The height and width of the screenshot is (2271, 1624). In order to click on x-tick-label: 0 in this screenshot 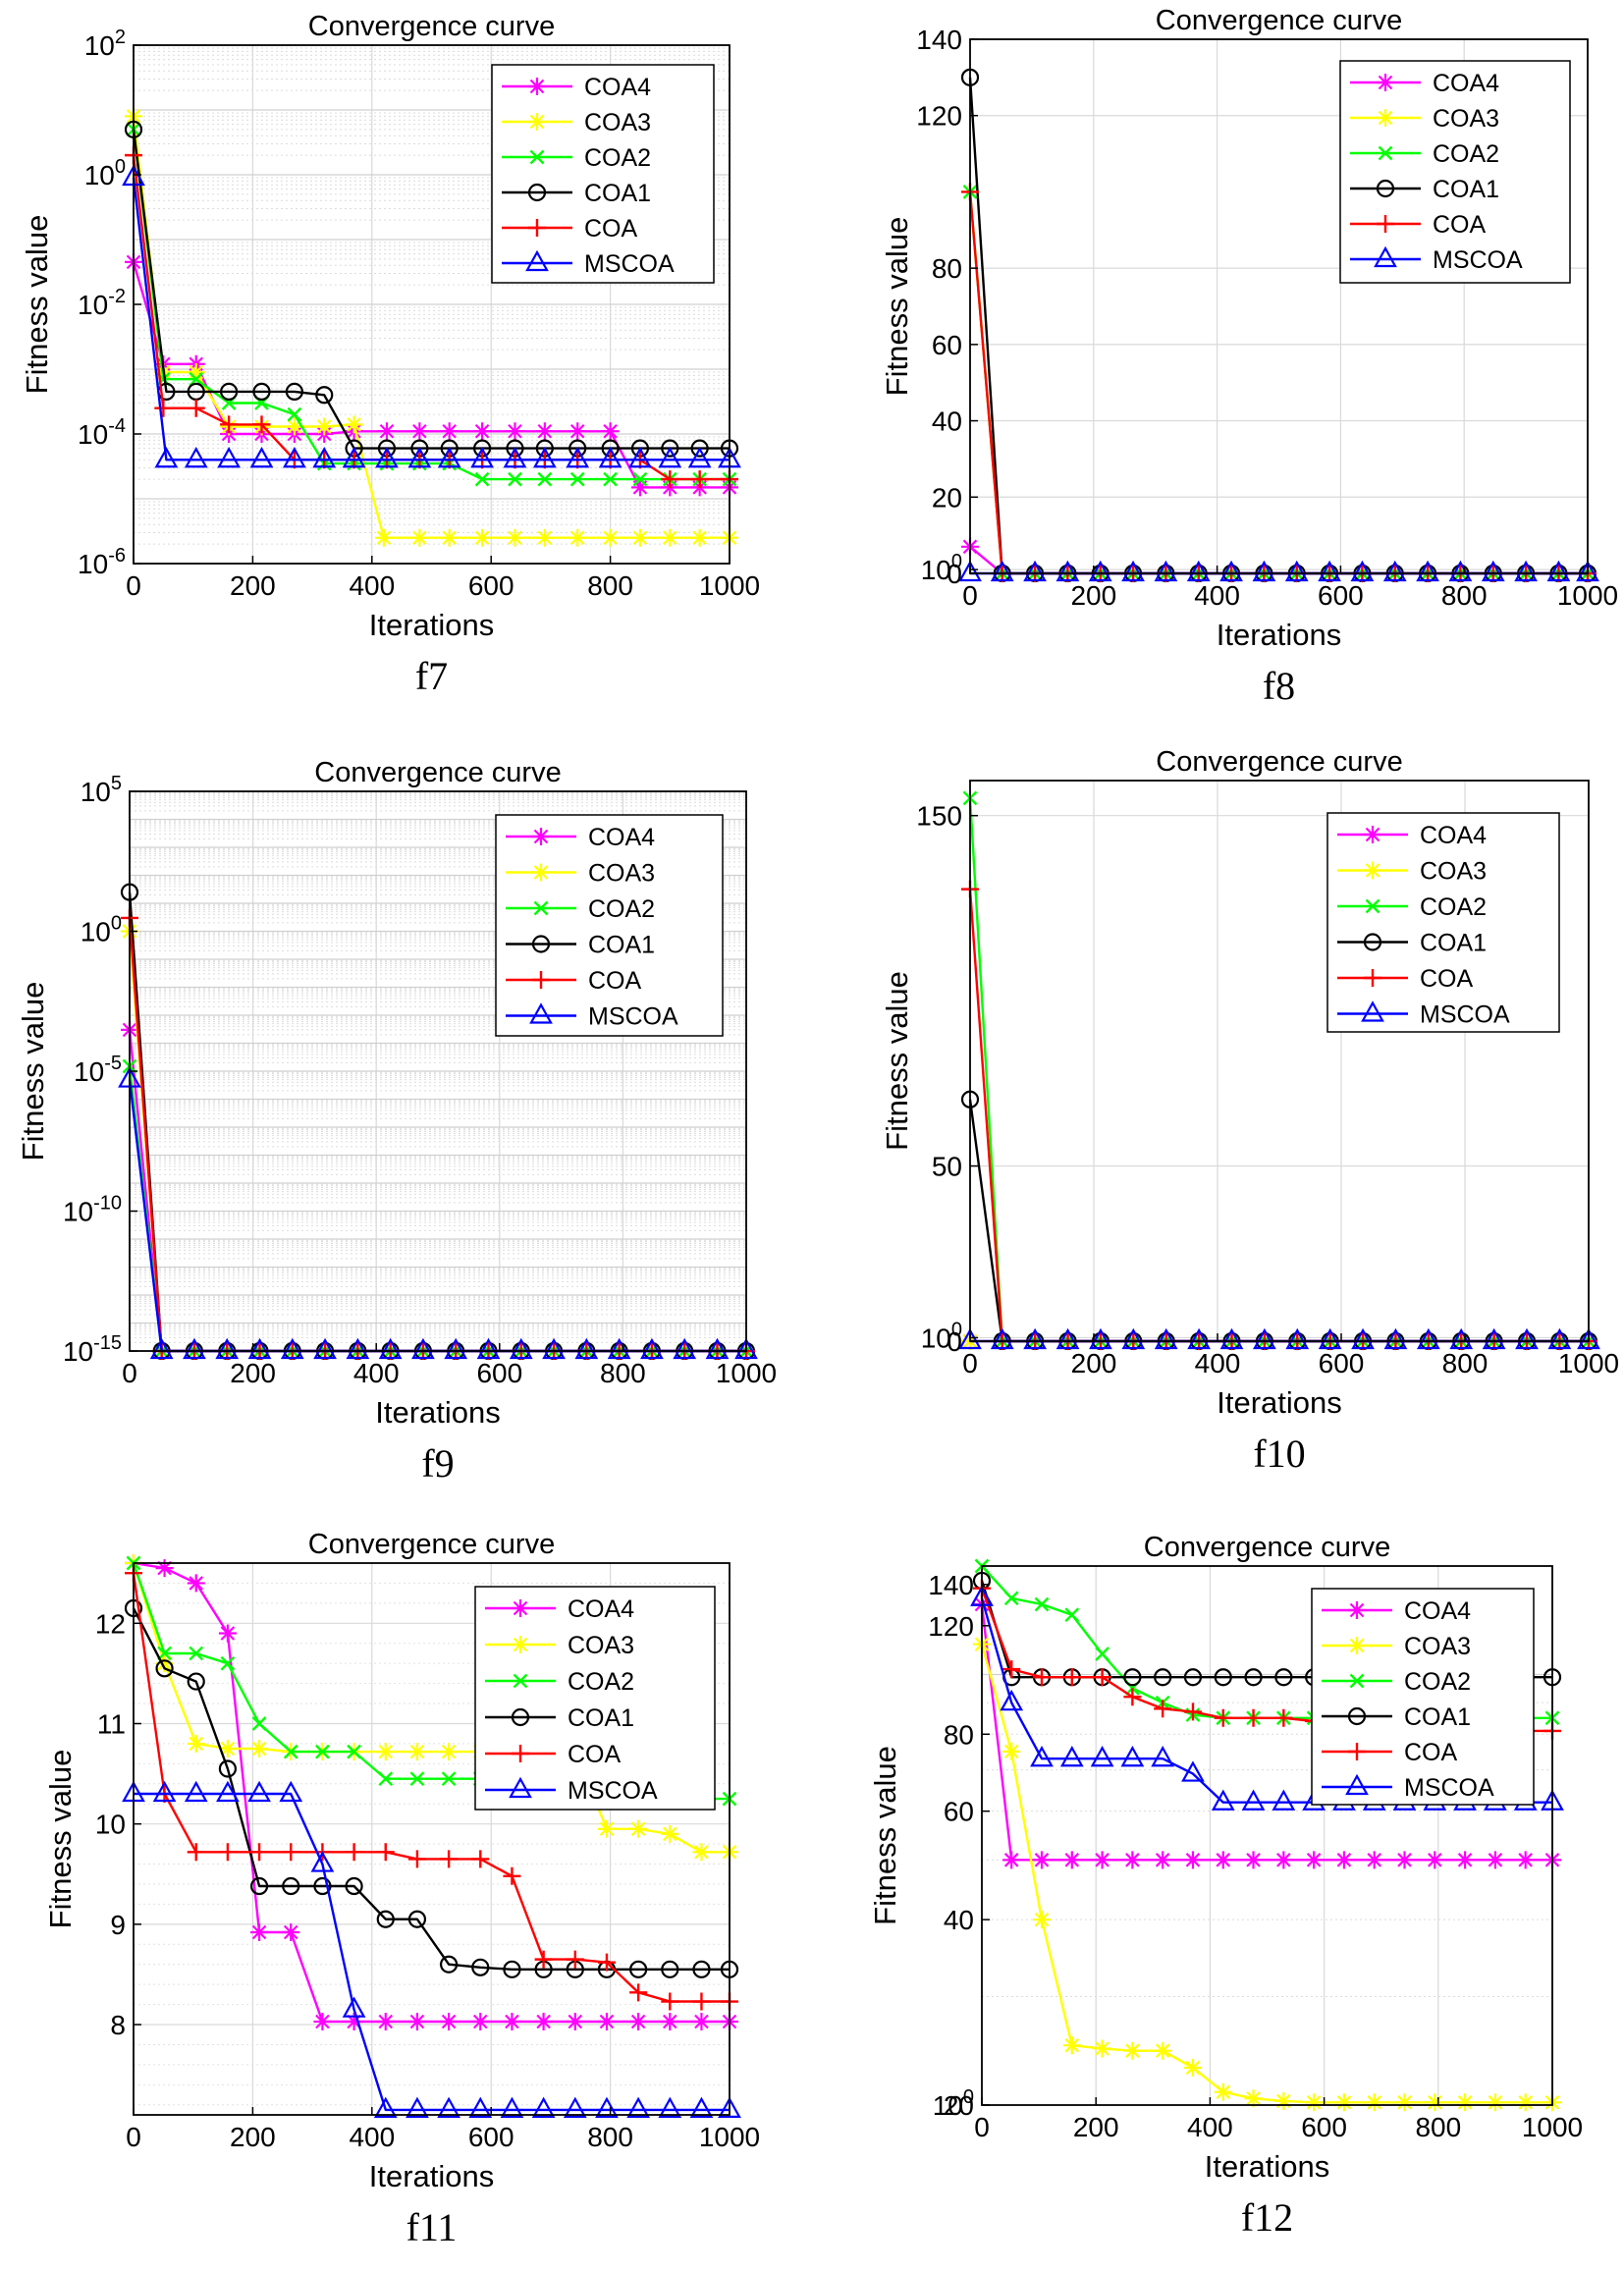, I will do `click(133, 2137)`.